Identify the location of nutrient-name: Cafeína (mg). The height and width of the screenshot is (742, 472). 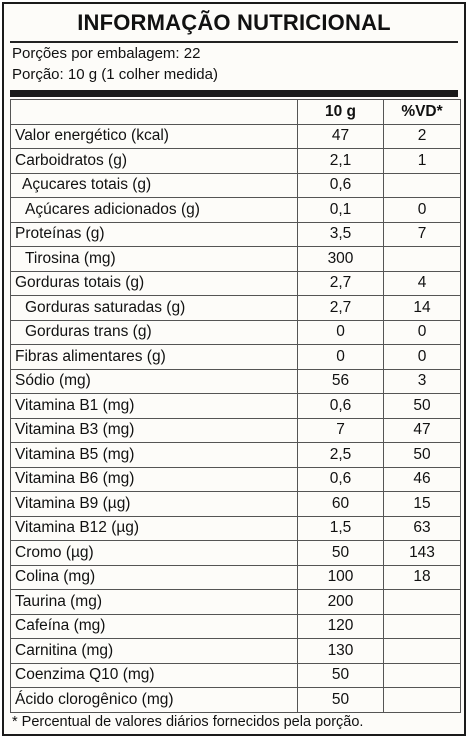
(154, 626).